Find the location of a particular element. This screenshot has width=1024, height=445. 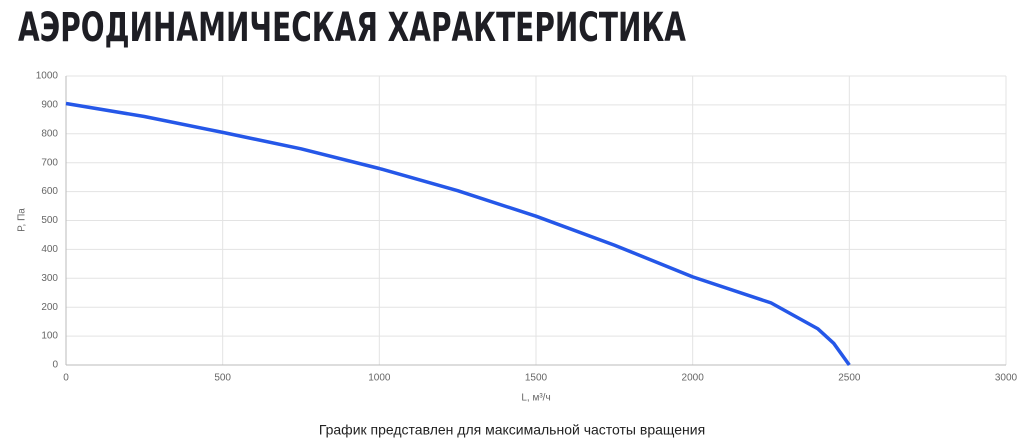

y-tick-label: 1000 is located at coordinates (47, 76).